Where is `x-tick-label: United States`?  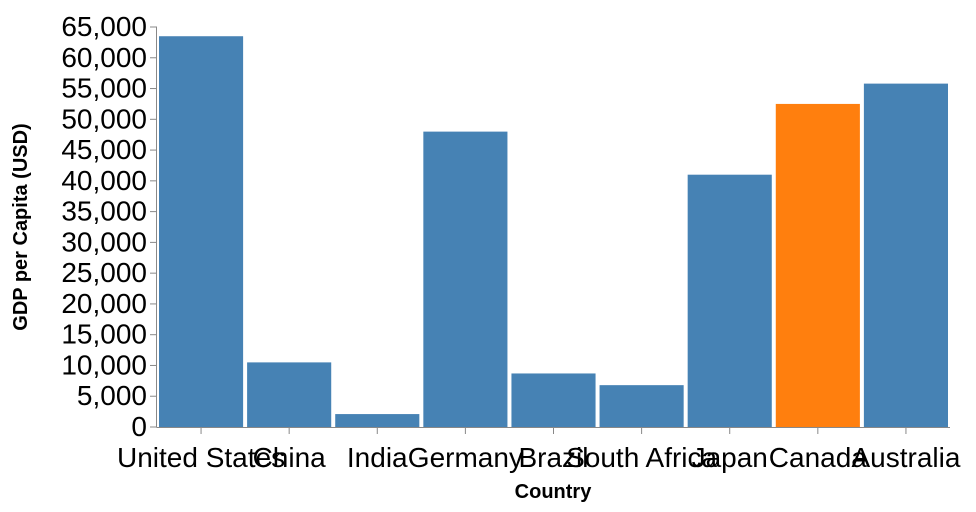 x-tick-label: United States is located at coordinates (201, 457).